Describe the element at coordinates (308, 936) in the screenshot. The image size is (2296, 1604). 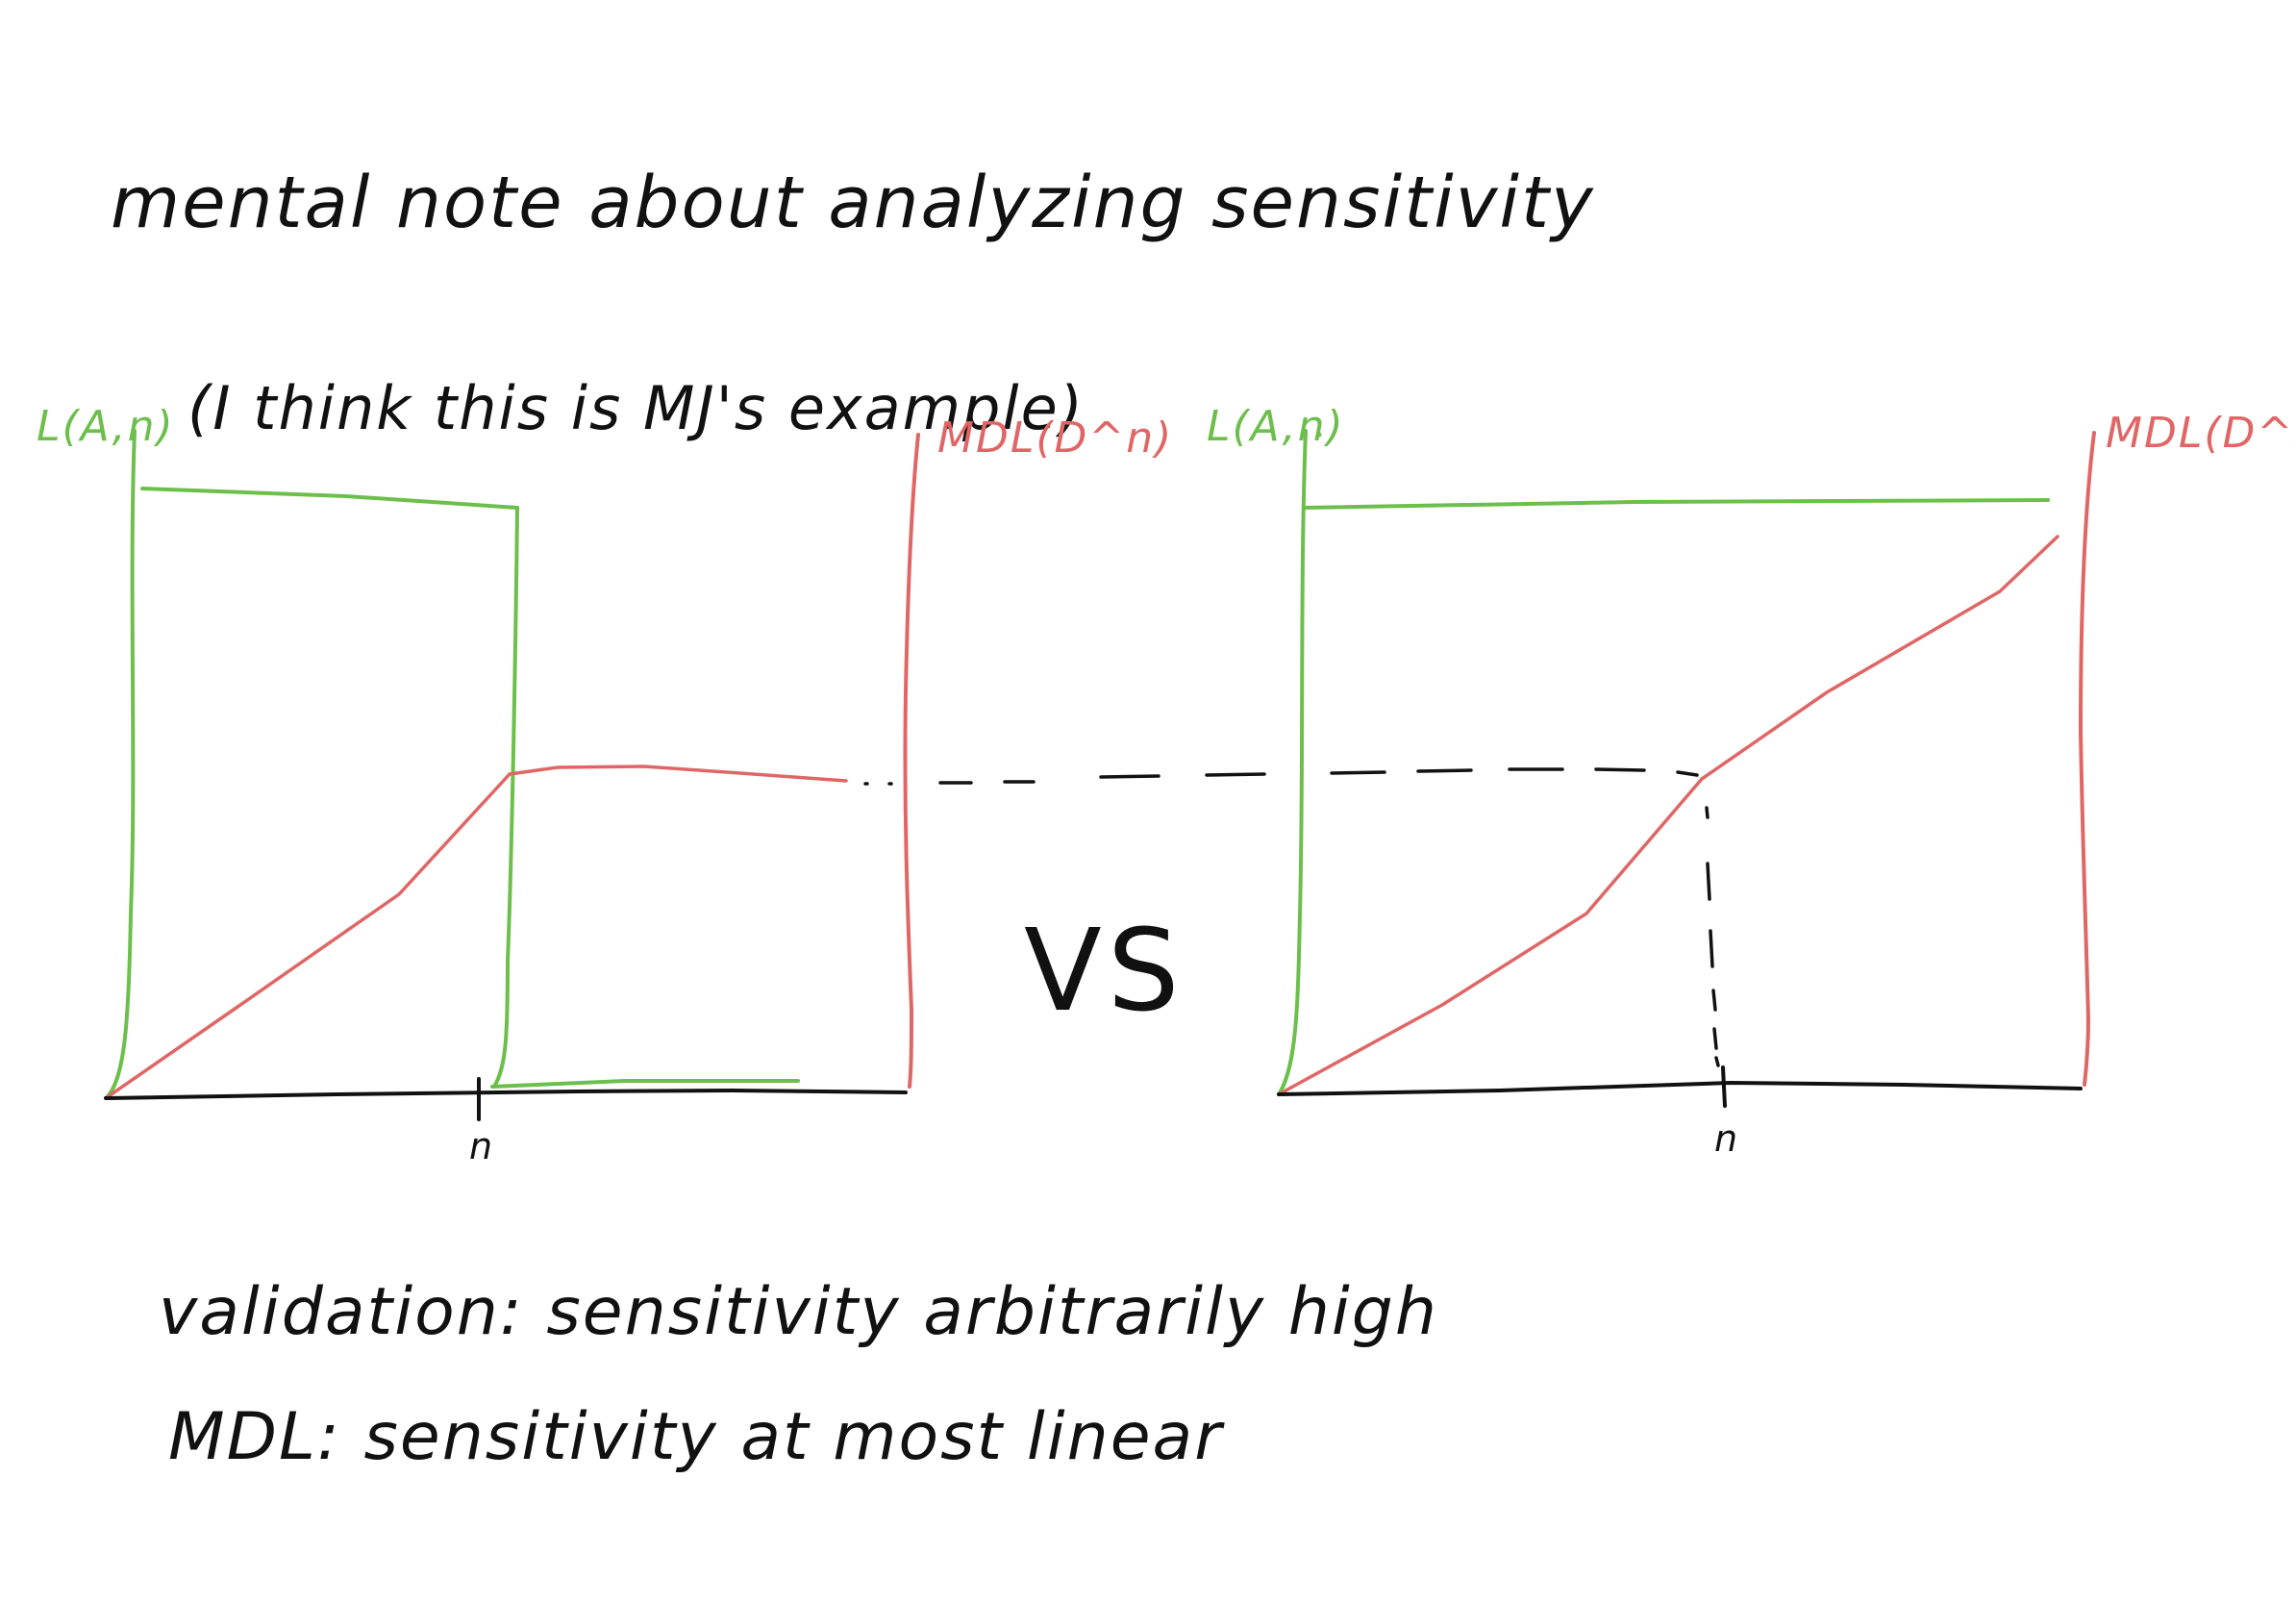
I see `left-plot-mdl-rise` at that location.